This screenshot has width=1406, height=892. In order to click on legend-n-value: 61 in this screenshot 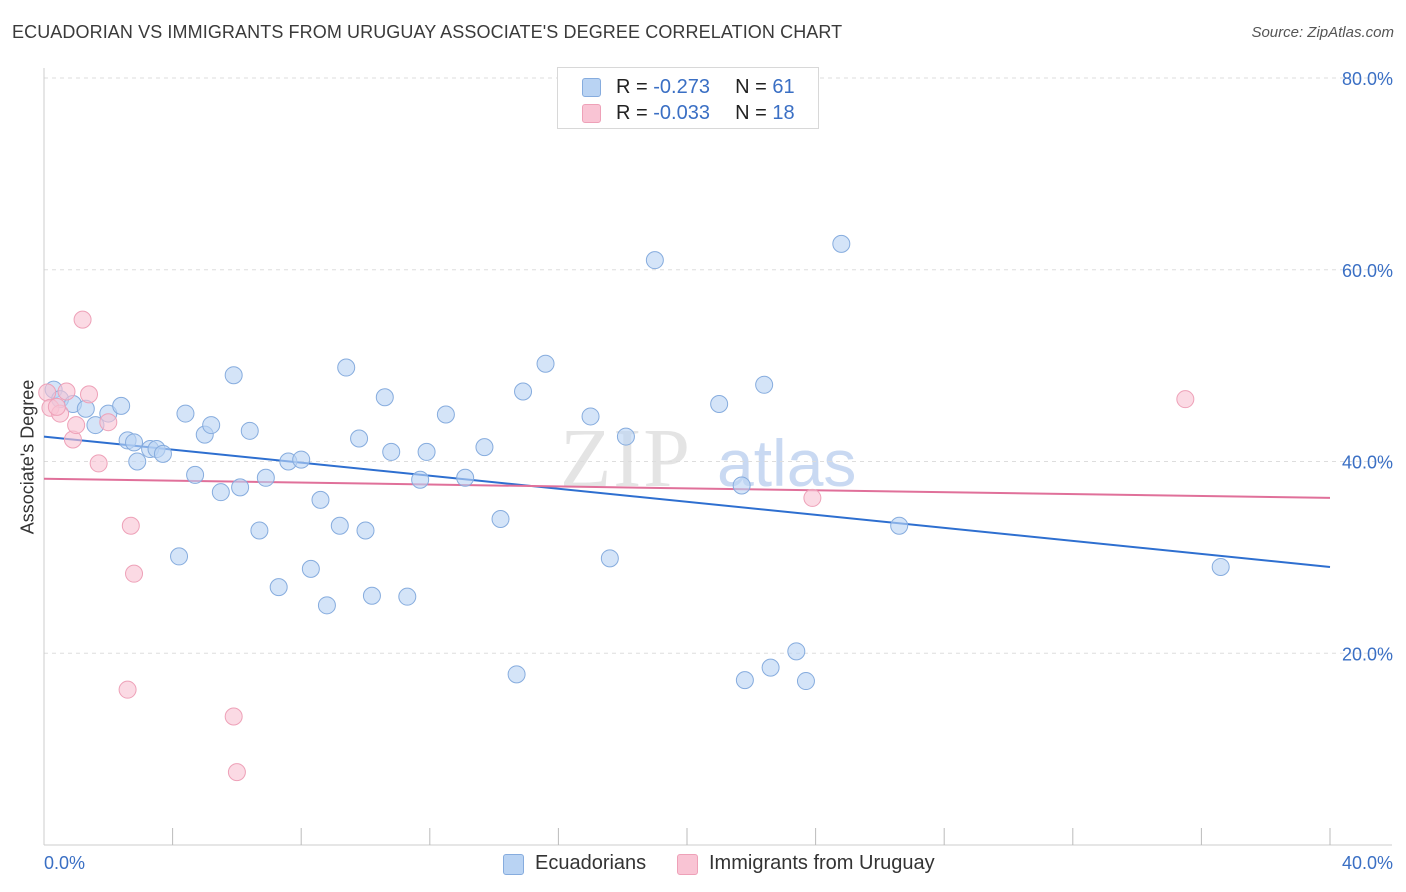, I will do `click(783, 87)`.